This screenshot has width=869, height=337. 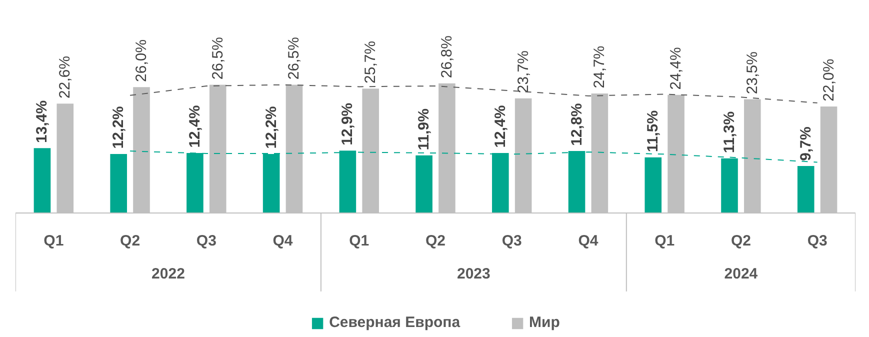 What do you see at coordinates (676, 68) in the screenshot?
I see `data-label: 24,4%` at bounding box center [676, 68].